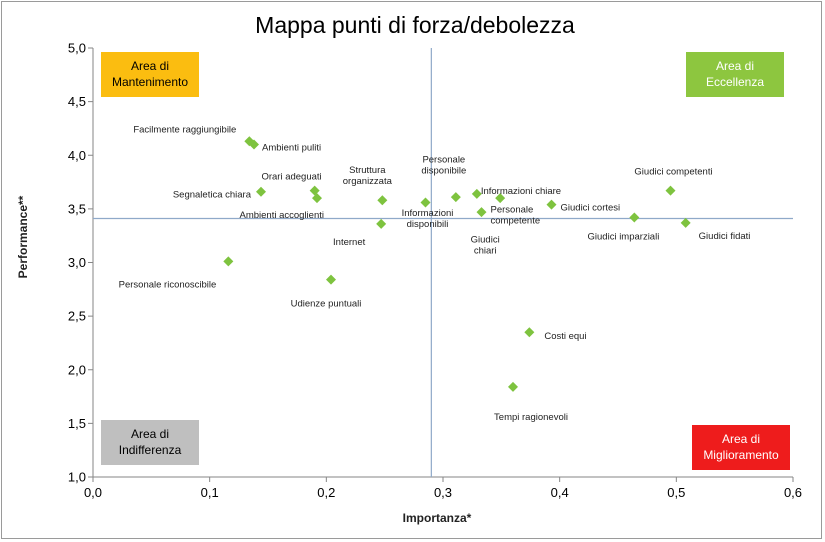 The height and width of the screenshot is (542, 825). What do you see at coordinates (291, 148) in the screenshot?
I see `data-point-label: Ambienti puliti` at bounding box center [291, 148].